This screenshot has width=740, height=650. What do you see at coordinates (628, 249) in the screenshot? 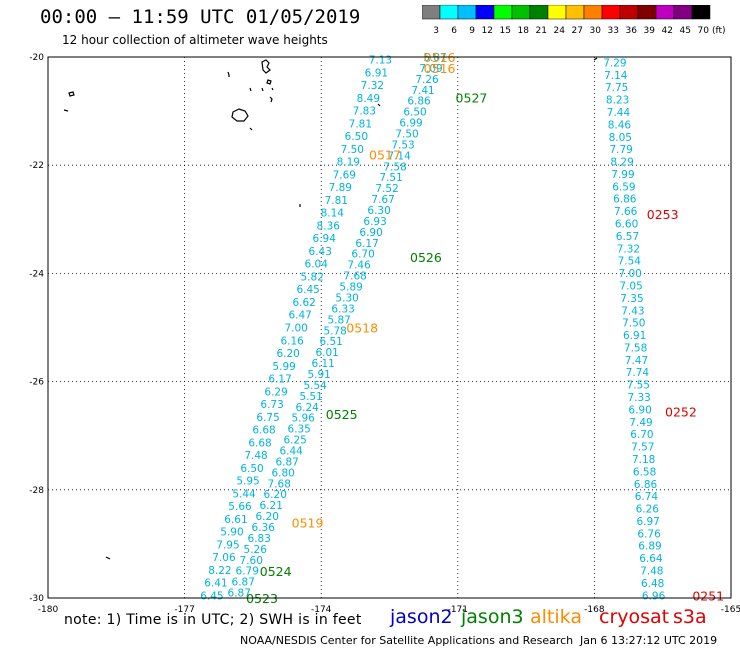
I see `swh-value: 7.32` at bounding box center [628, 249].